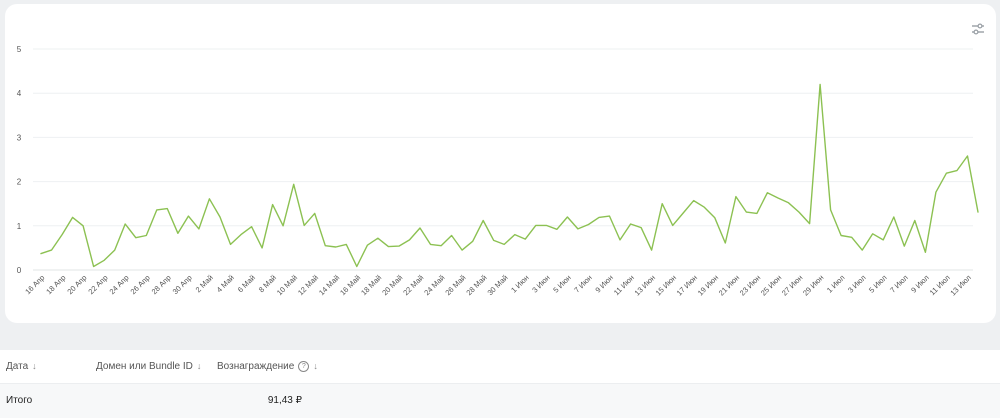  I want to click on x-tick-label: 20 Май, so click(392, 285).